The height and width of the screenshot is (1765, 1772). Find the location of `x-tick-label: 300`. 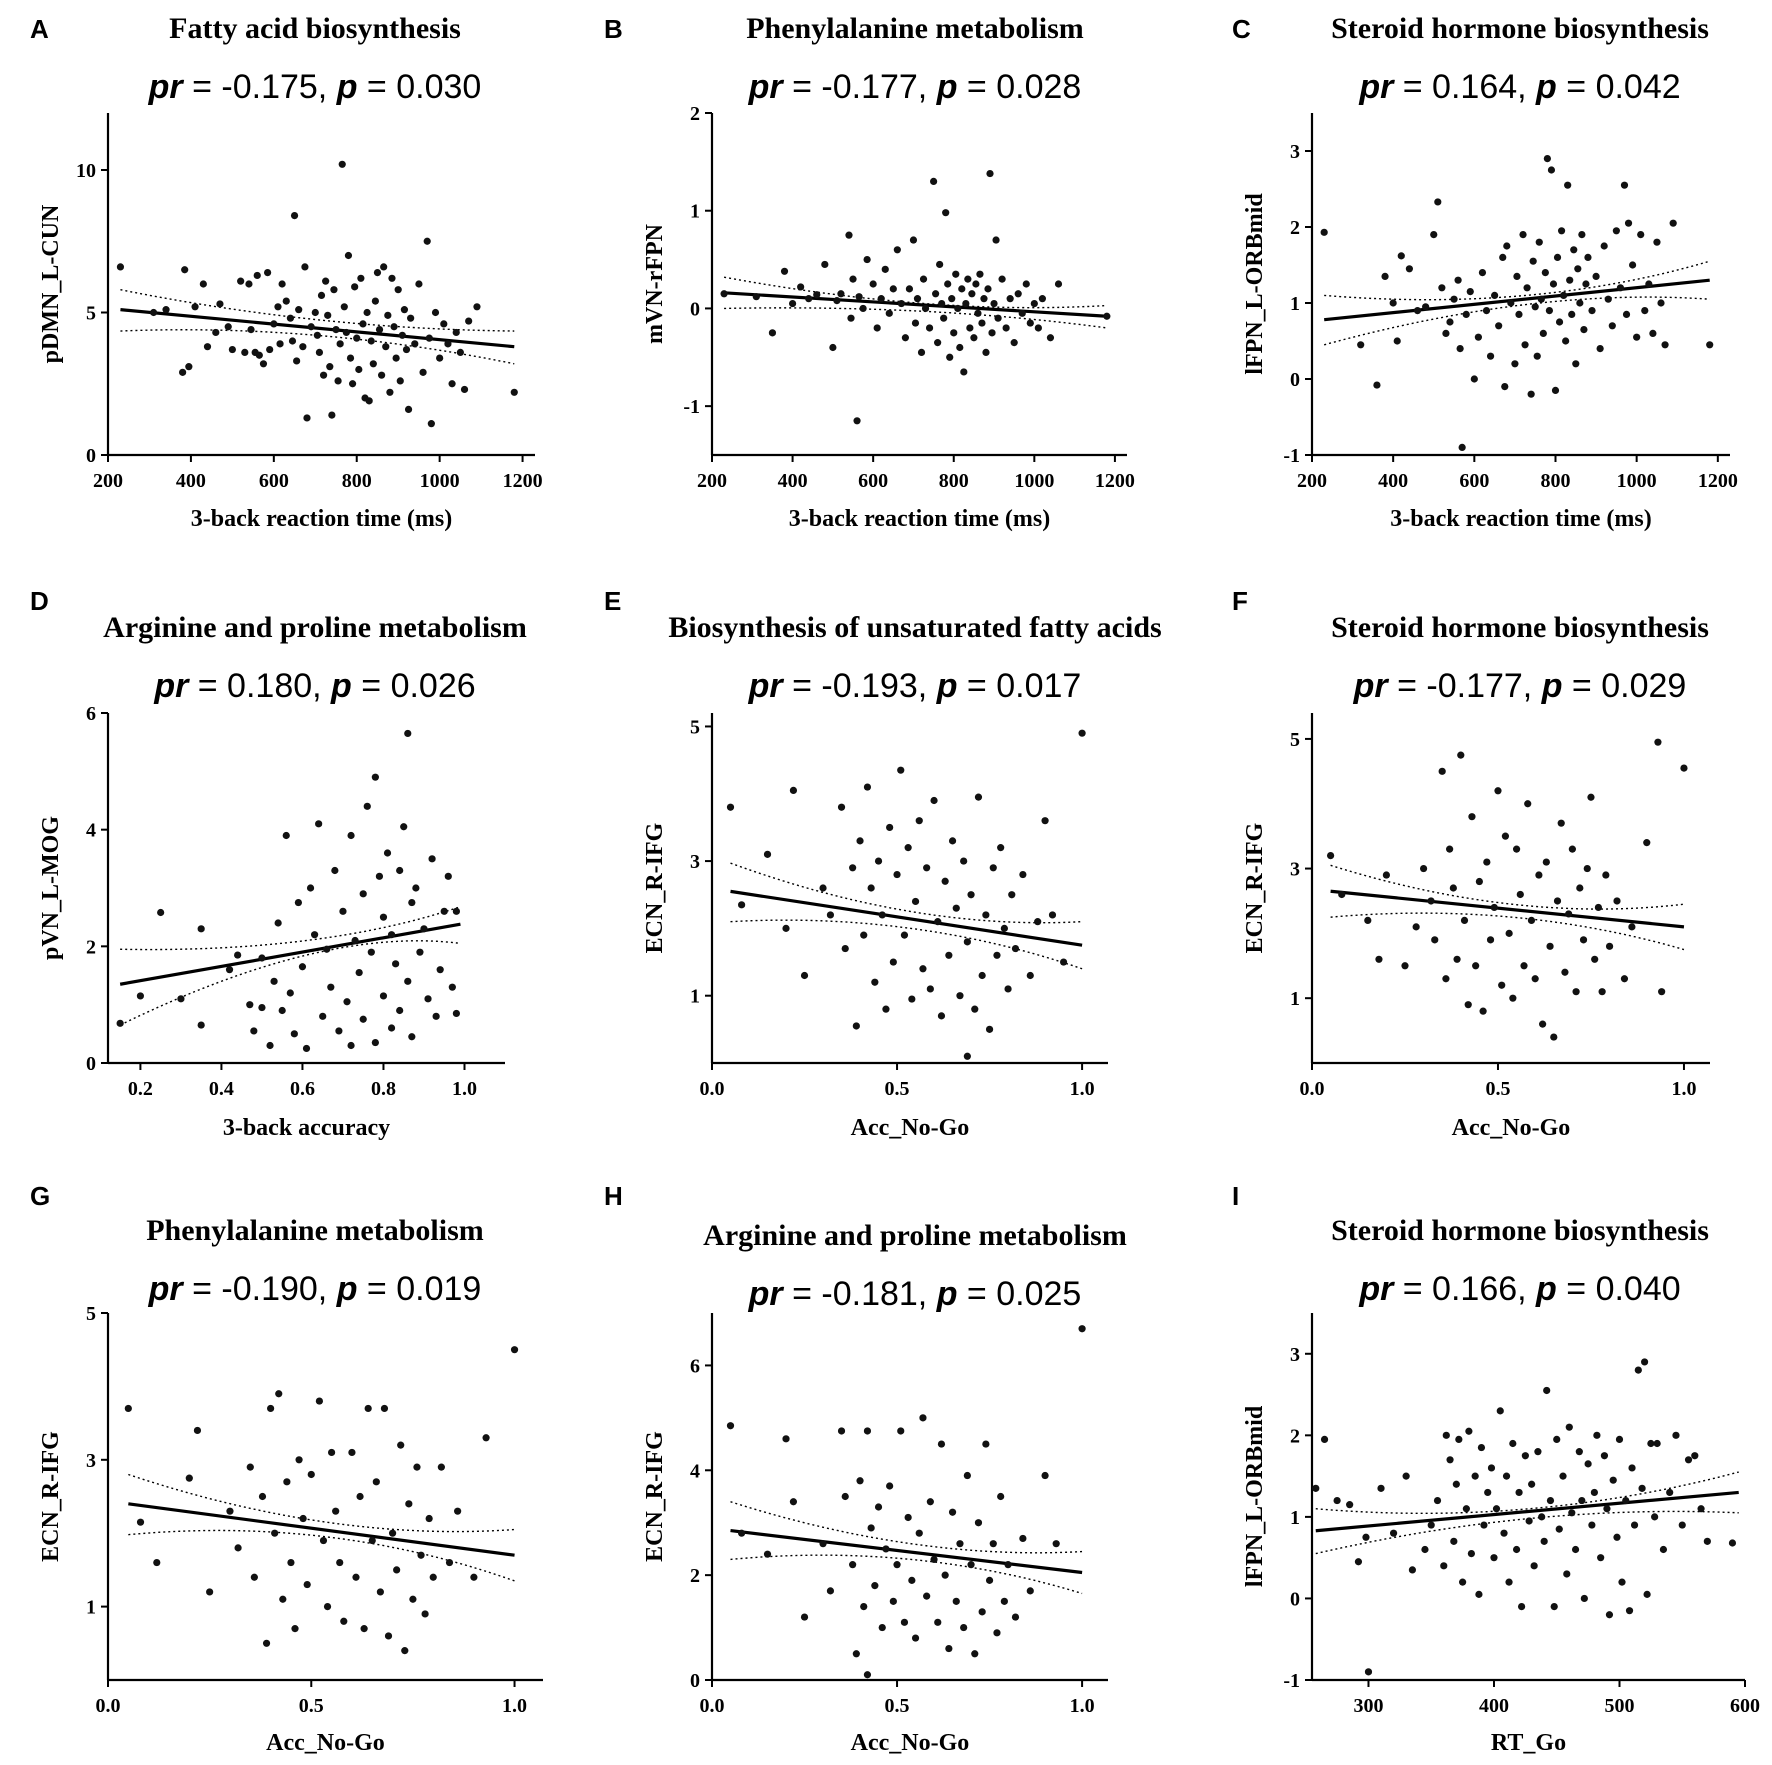

x-tick-label: 300 is located at coordinates (1368, 1706).